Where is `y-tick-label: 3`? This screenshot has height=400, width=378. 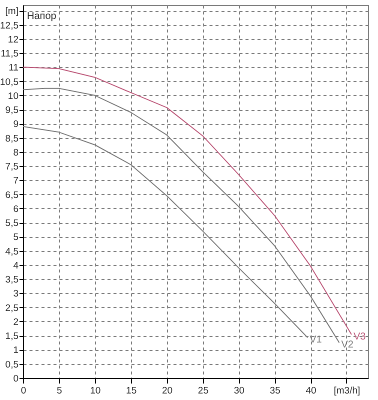
y-tick-label: 3 is located at coordinates (15, 294).